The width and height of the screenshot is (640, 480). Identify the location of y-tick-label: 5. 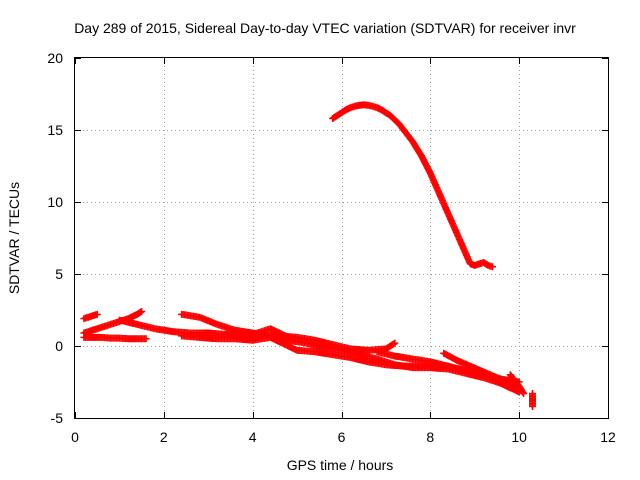
(59, 274).